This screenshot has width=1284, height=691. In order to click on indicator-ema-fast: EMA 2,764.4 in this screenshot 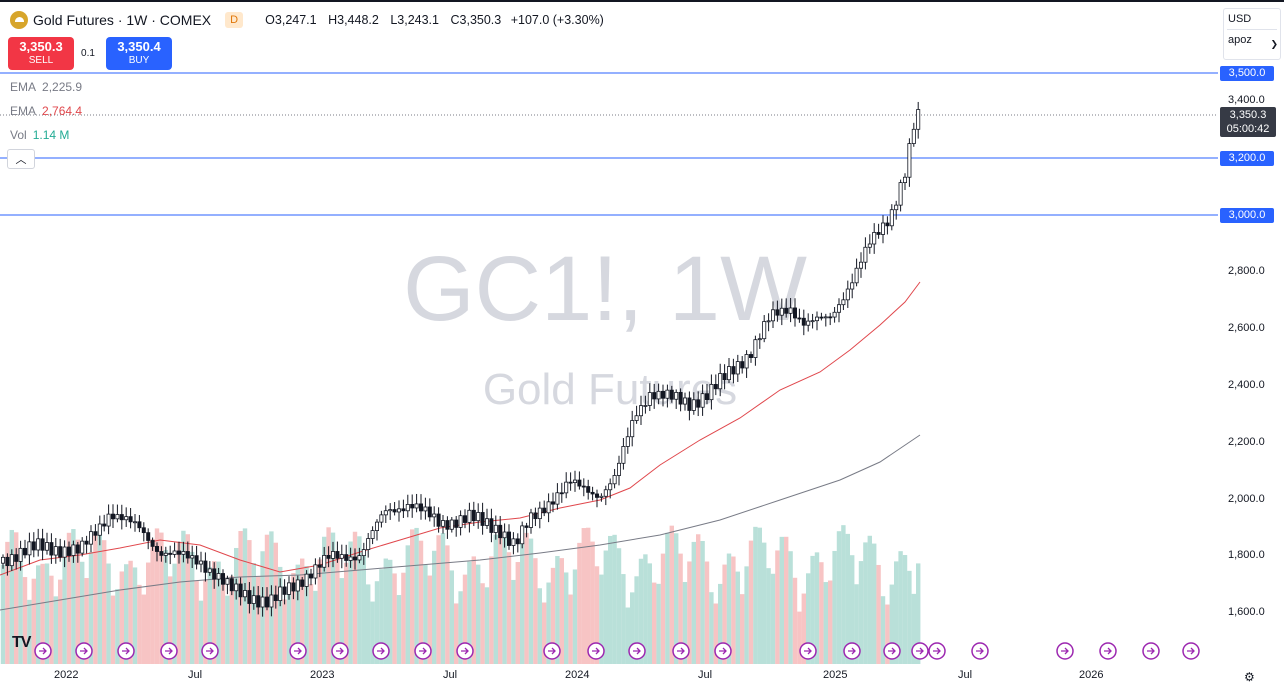, I will do `click(46, 111)`.